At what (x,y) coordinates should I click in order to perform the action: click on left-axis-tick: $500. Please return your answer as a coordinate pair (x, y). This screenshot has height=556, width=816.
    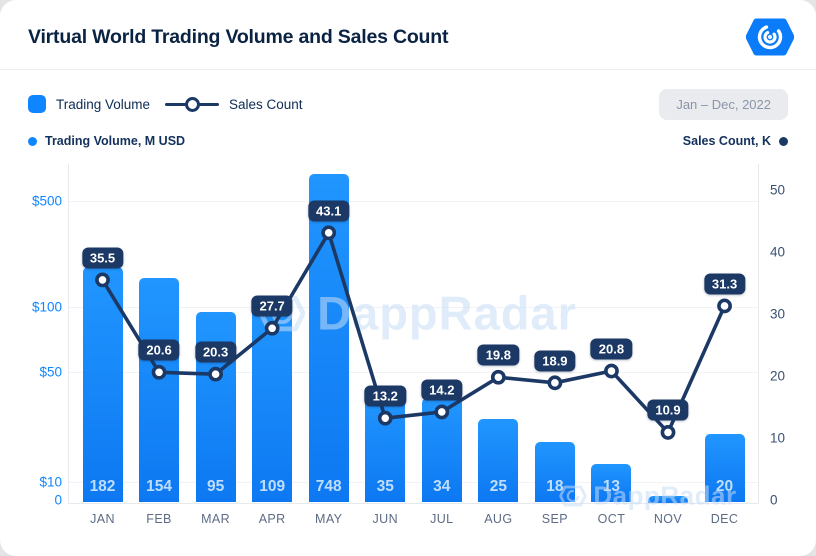
    Looking at the image, I should click on (46, 201).